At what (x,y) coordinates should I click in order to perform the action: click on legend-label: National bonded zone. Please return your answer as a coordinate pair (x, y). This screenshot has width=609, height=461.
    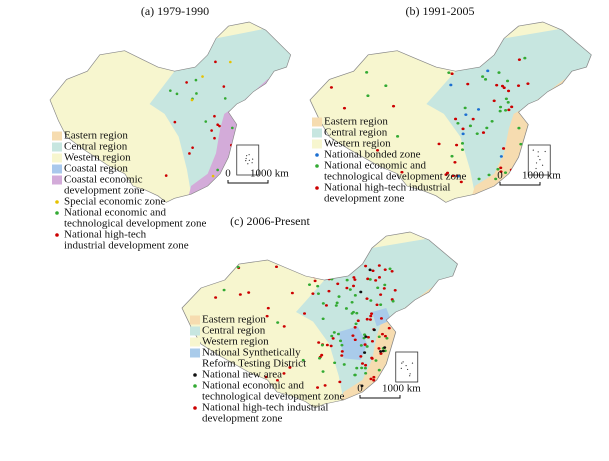
    Looking at the image, I should click on (372, 155).